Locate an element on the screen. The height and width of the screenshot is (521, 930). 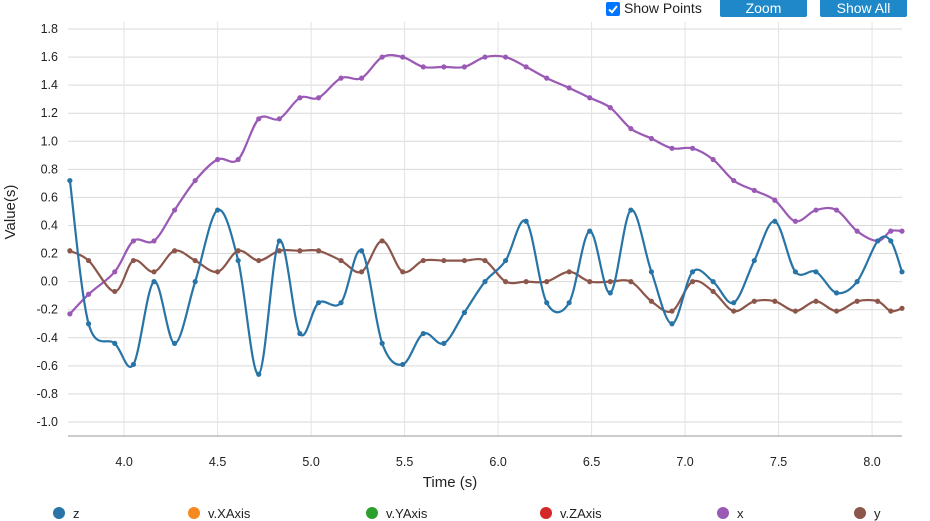
legend-item-v.XAxis: v.XAxis is located at coordinates (219, 513).